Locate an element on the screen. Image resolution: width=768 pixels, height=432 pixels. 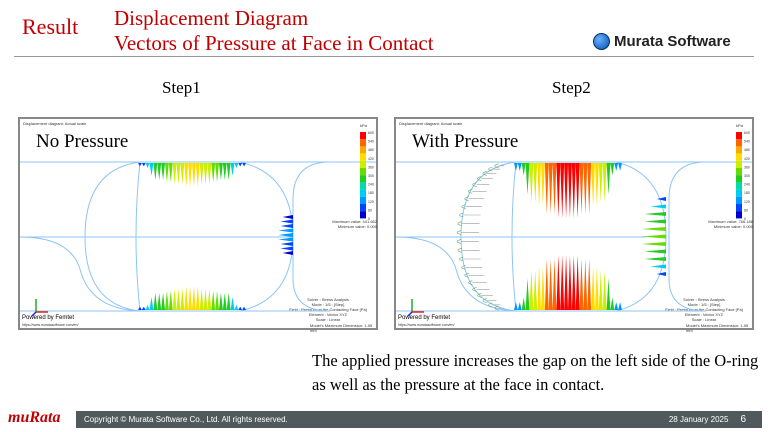
legend-tick: 300 is located at coordinates (747, 176).